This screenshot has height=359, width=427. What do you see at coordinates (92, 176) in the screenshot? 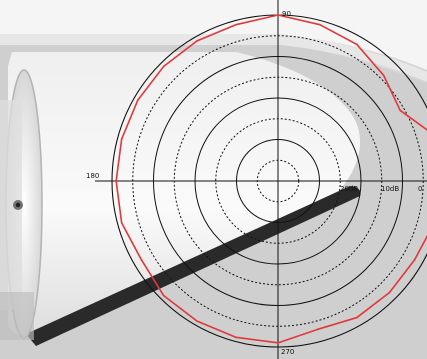
I see `angle-label-180: 180` at bounding box center [92, 176].